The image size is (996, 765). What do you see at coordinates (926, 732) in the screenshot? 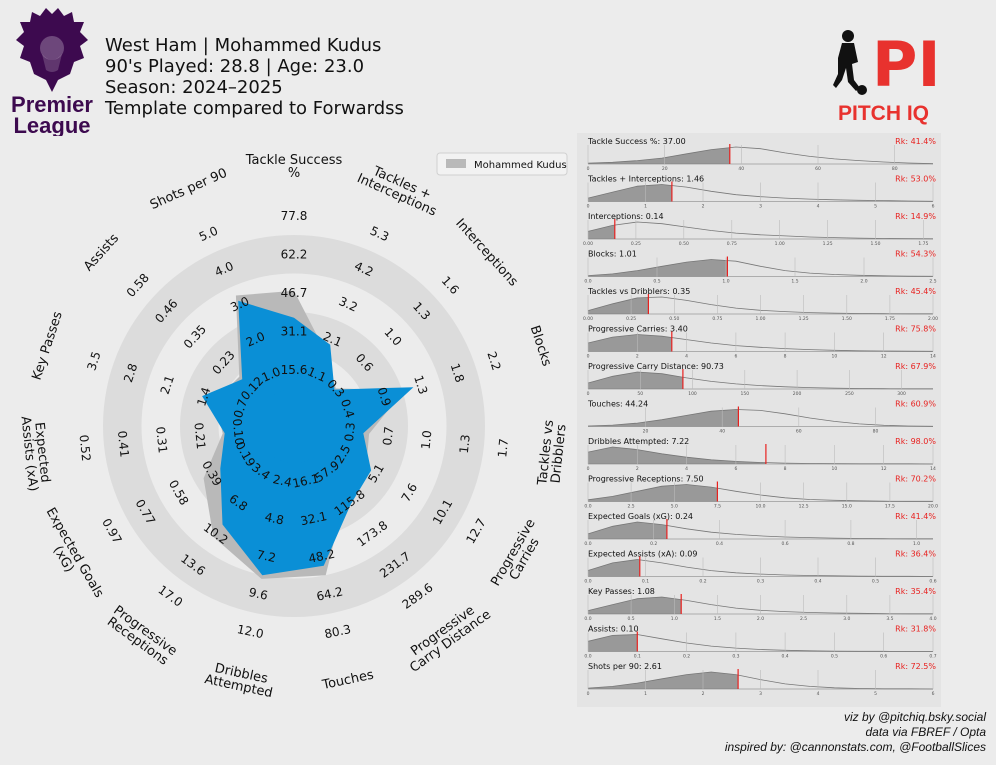
I see `credit-data: data via FBREF / Opta` at bounding box center [926, 732].